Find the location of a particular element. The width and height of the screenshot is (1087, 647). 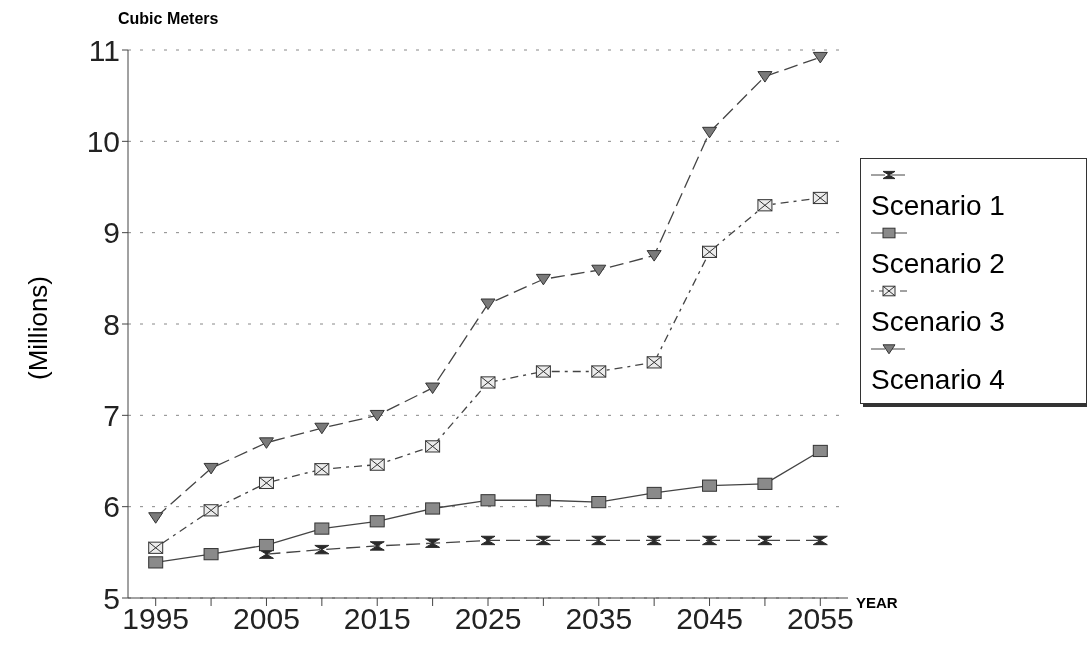

chart-title: Cubic Meters is located at coordinates (168, 19).